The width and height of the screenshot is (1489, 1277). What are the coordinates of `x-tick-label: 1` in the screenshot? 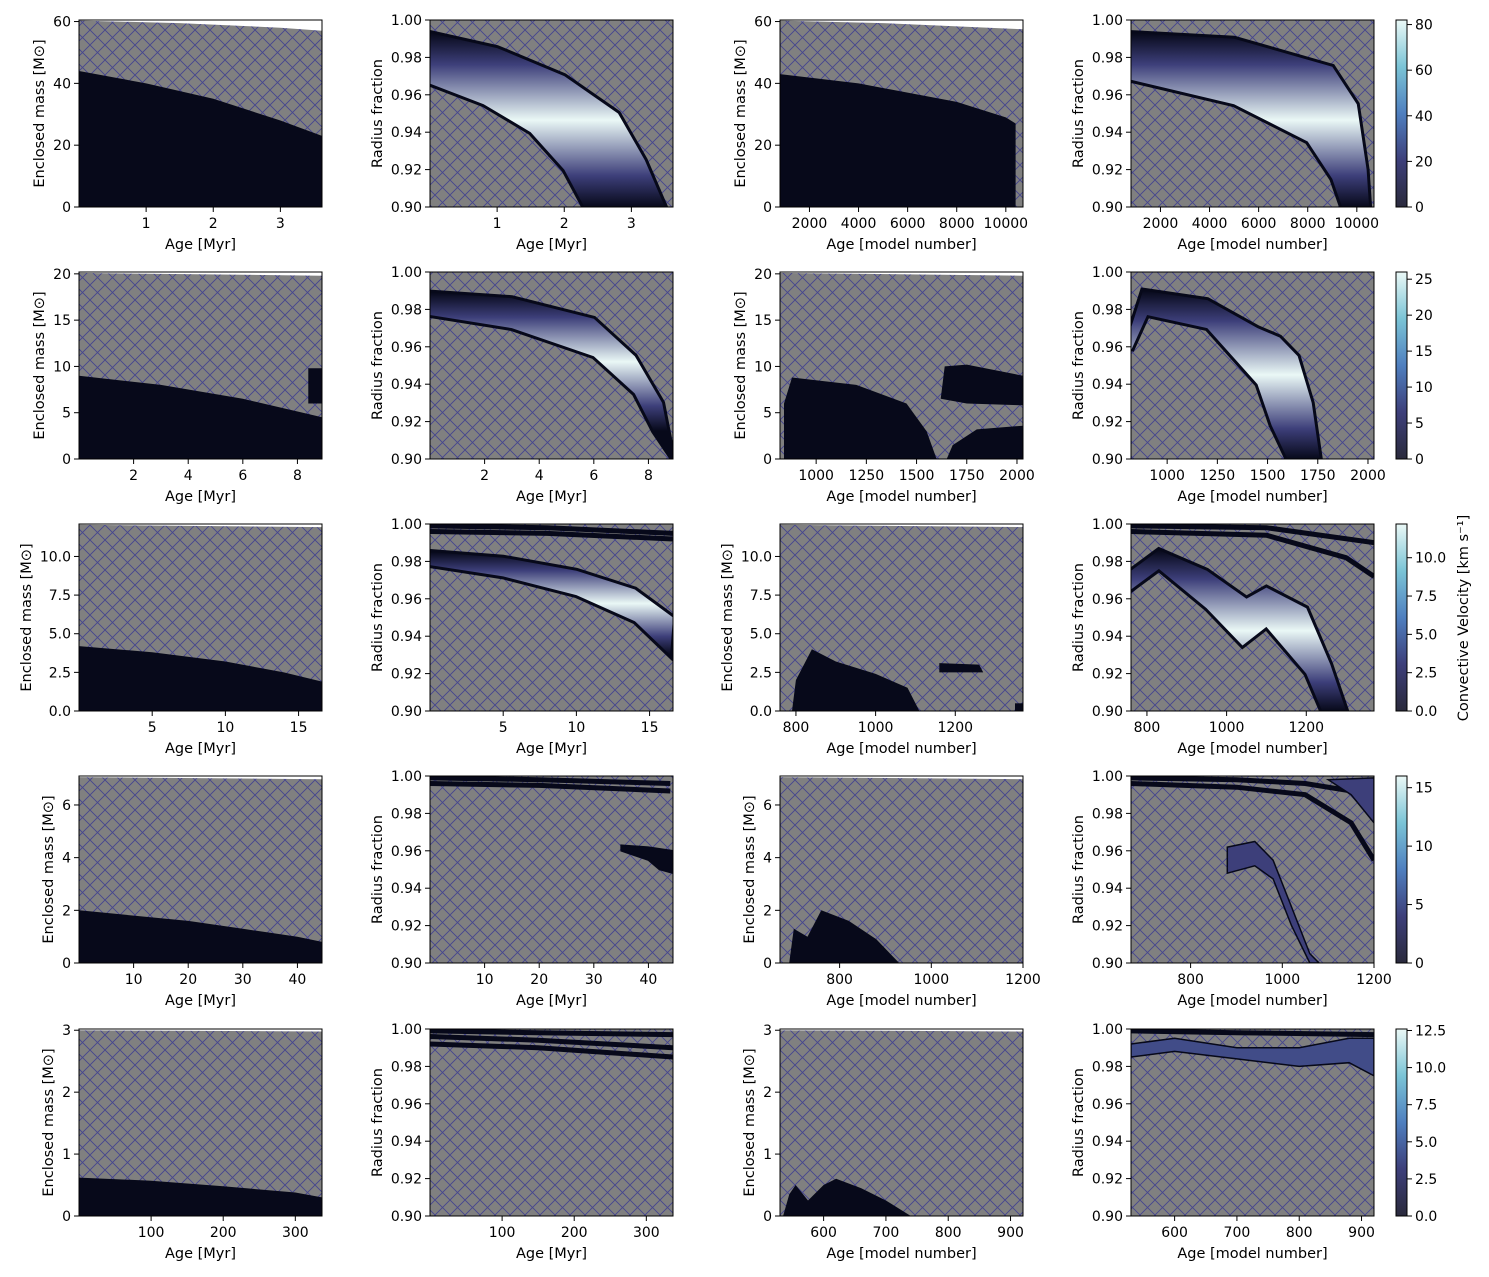 It's located at (497, 224).